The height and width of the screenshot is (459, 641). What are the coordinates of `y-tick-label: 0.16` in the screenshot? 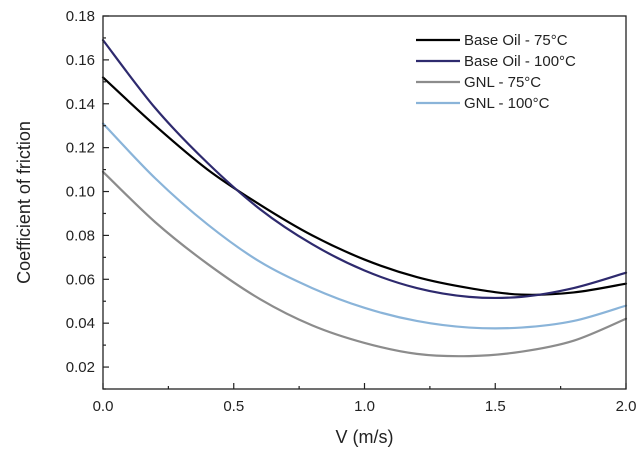 It's located at (80, 60).